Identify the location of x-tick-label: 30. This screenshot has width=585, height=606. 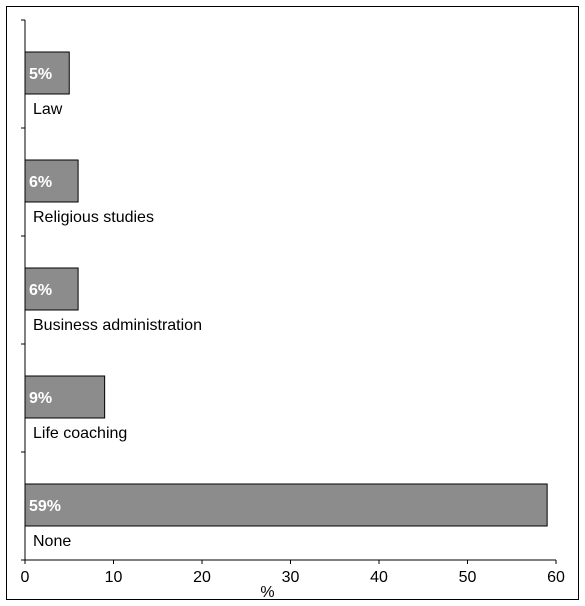
(291, 577).